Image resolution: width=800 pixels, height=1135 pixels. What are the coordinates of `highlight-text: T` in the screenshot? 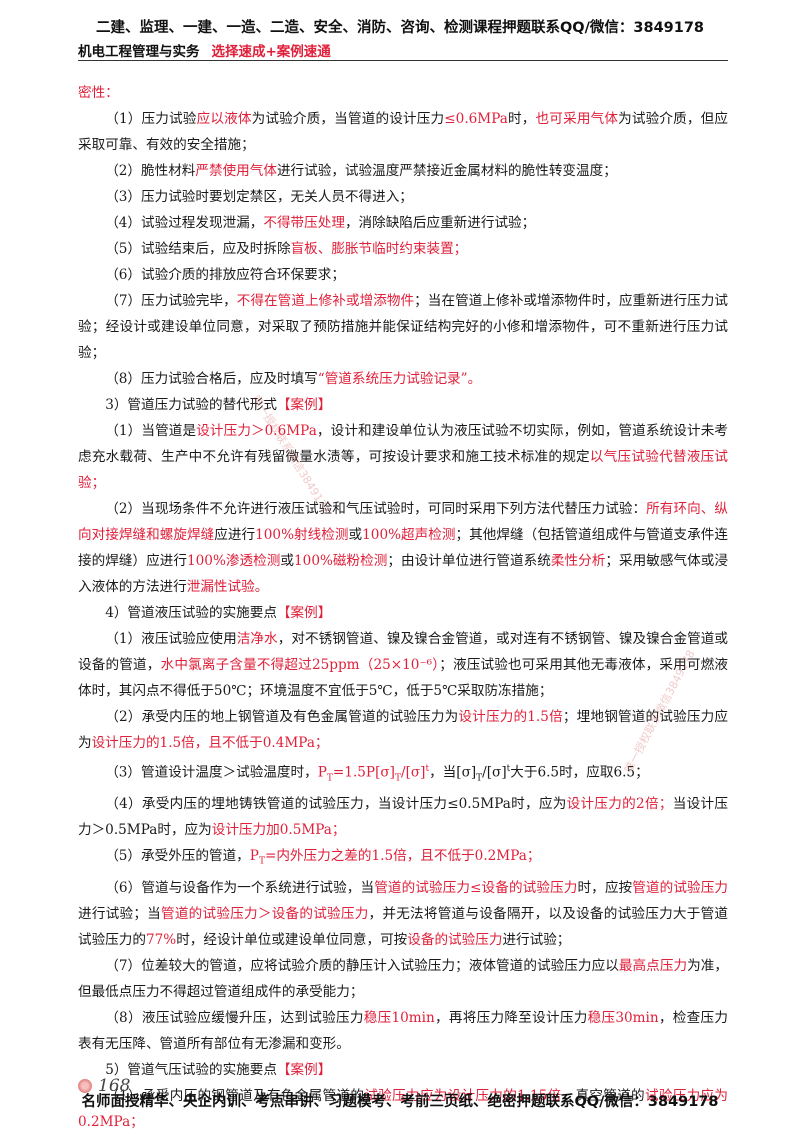 It's located at (261, 861).